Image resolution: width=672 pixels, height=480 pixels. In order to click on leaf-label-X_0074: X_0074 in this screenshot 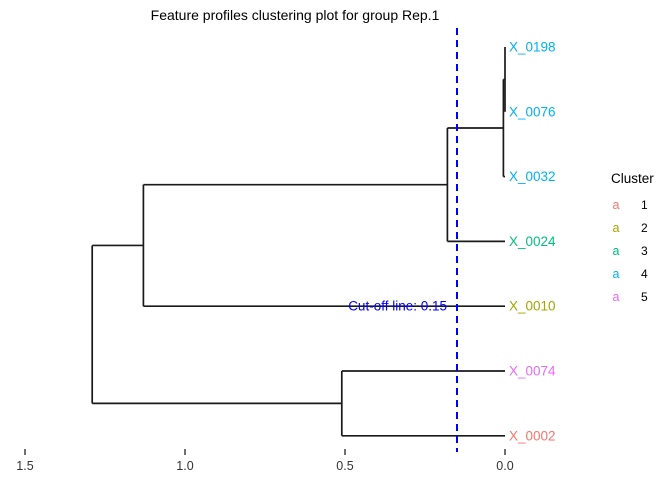, I will do `click(532, 371)`.